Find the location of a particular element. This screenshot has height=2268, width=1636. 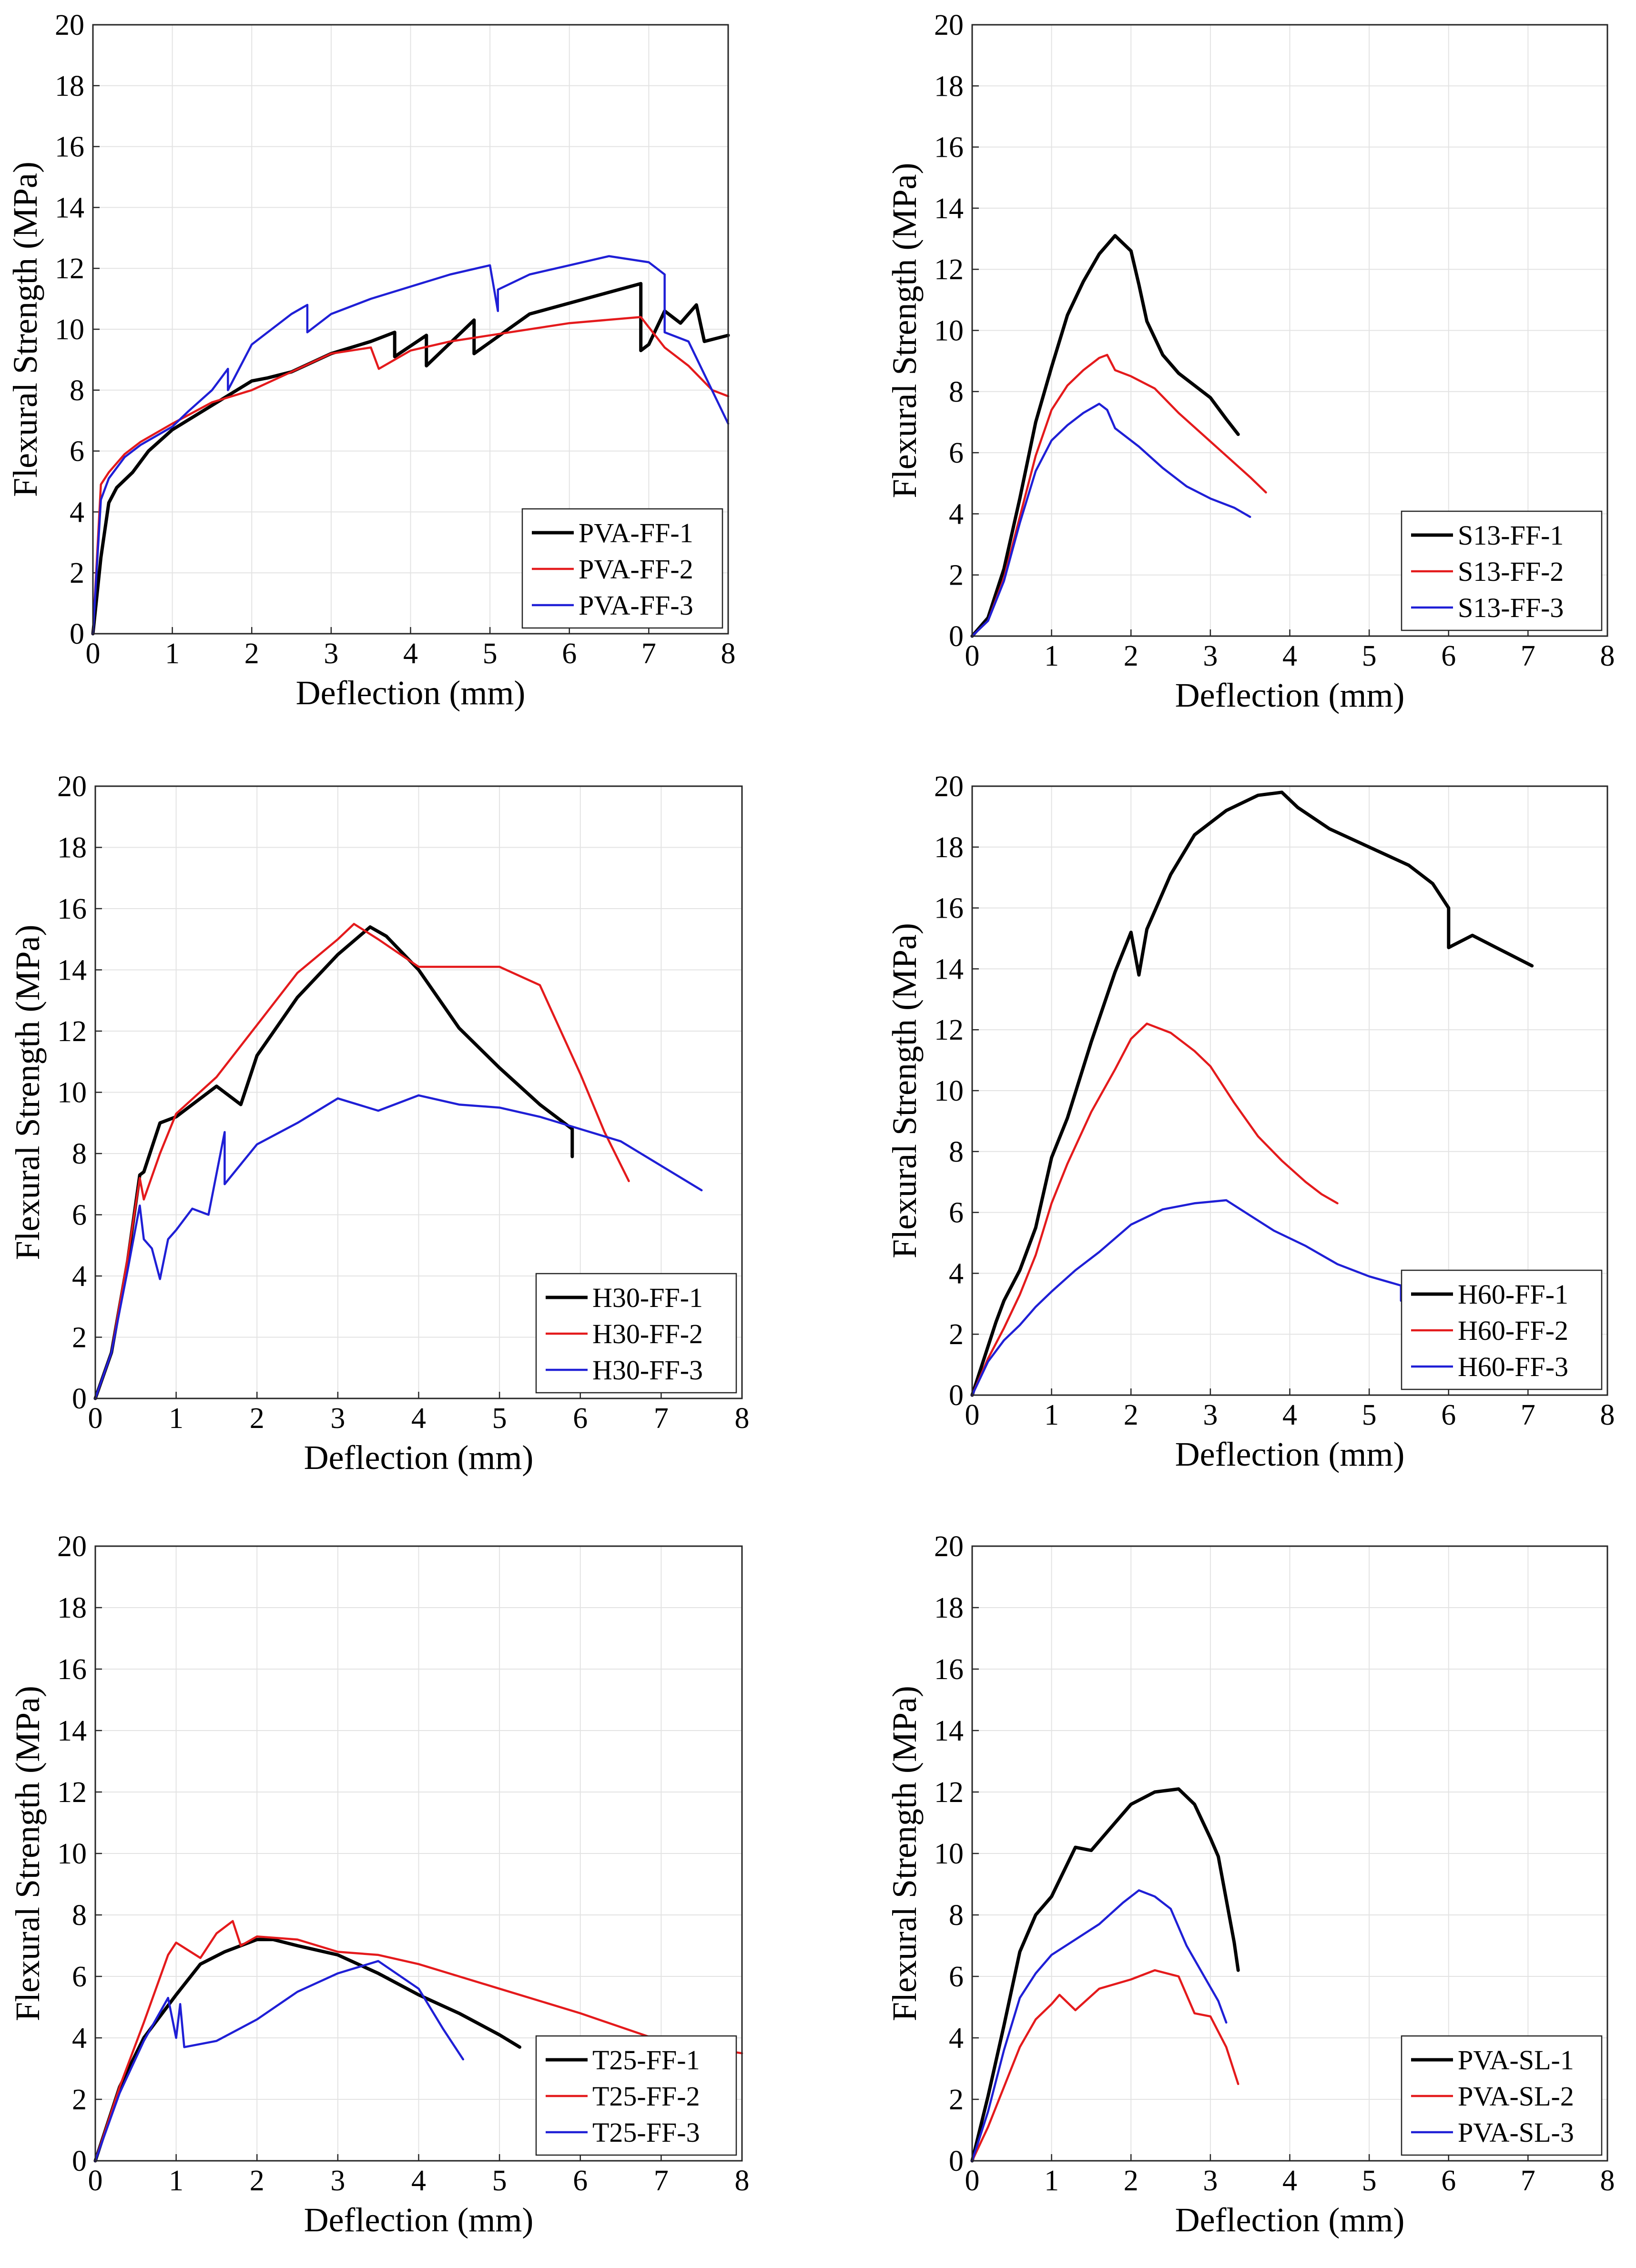

legend: PVA-SL-1 PVA-SL-2 PVA-SL-3 is located at coordinates (1502, 2095).